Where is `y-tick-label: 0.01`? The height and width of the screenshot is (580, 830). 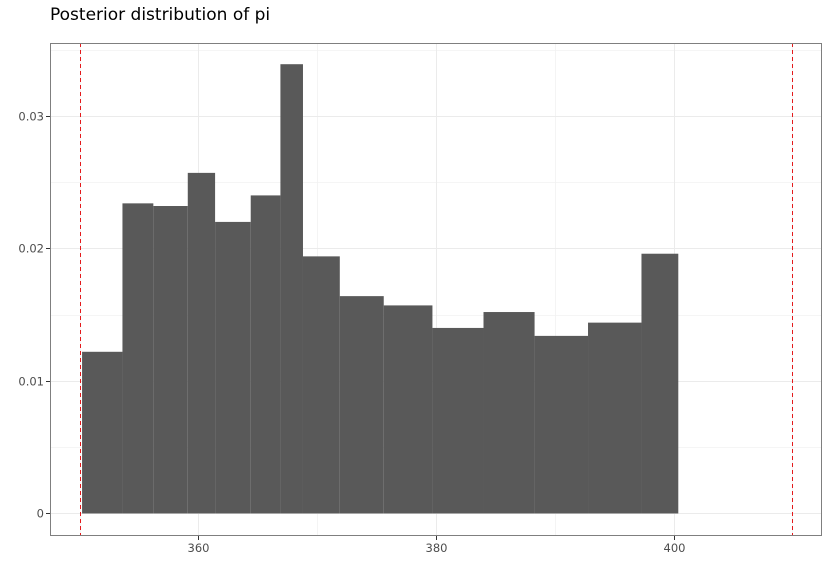
y-tick-label: 0.01 is located at coordinates (31, 382).